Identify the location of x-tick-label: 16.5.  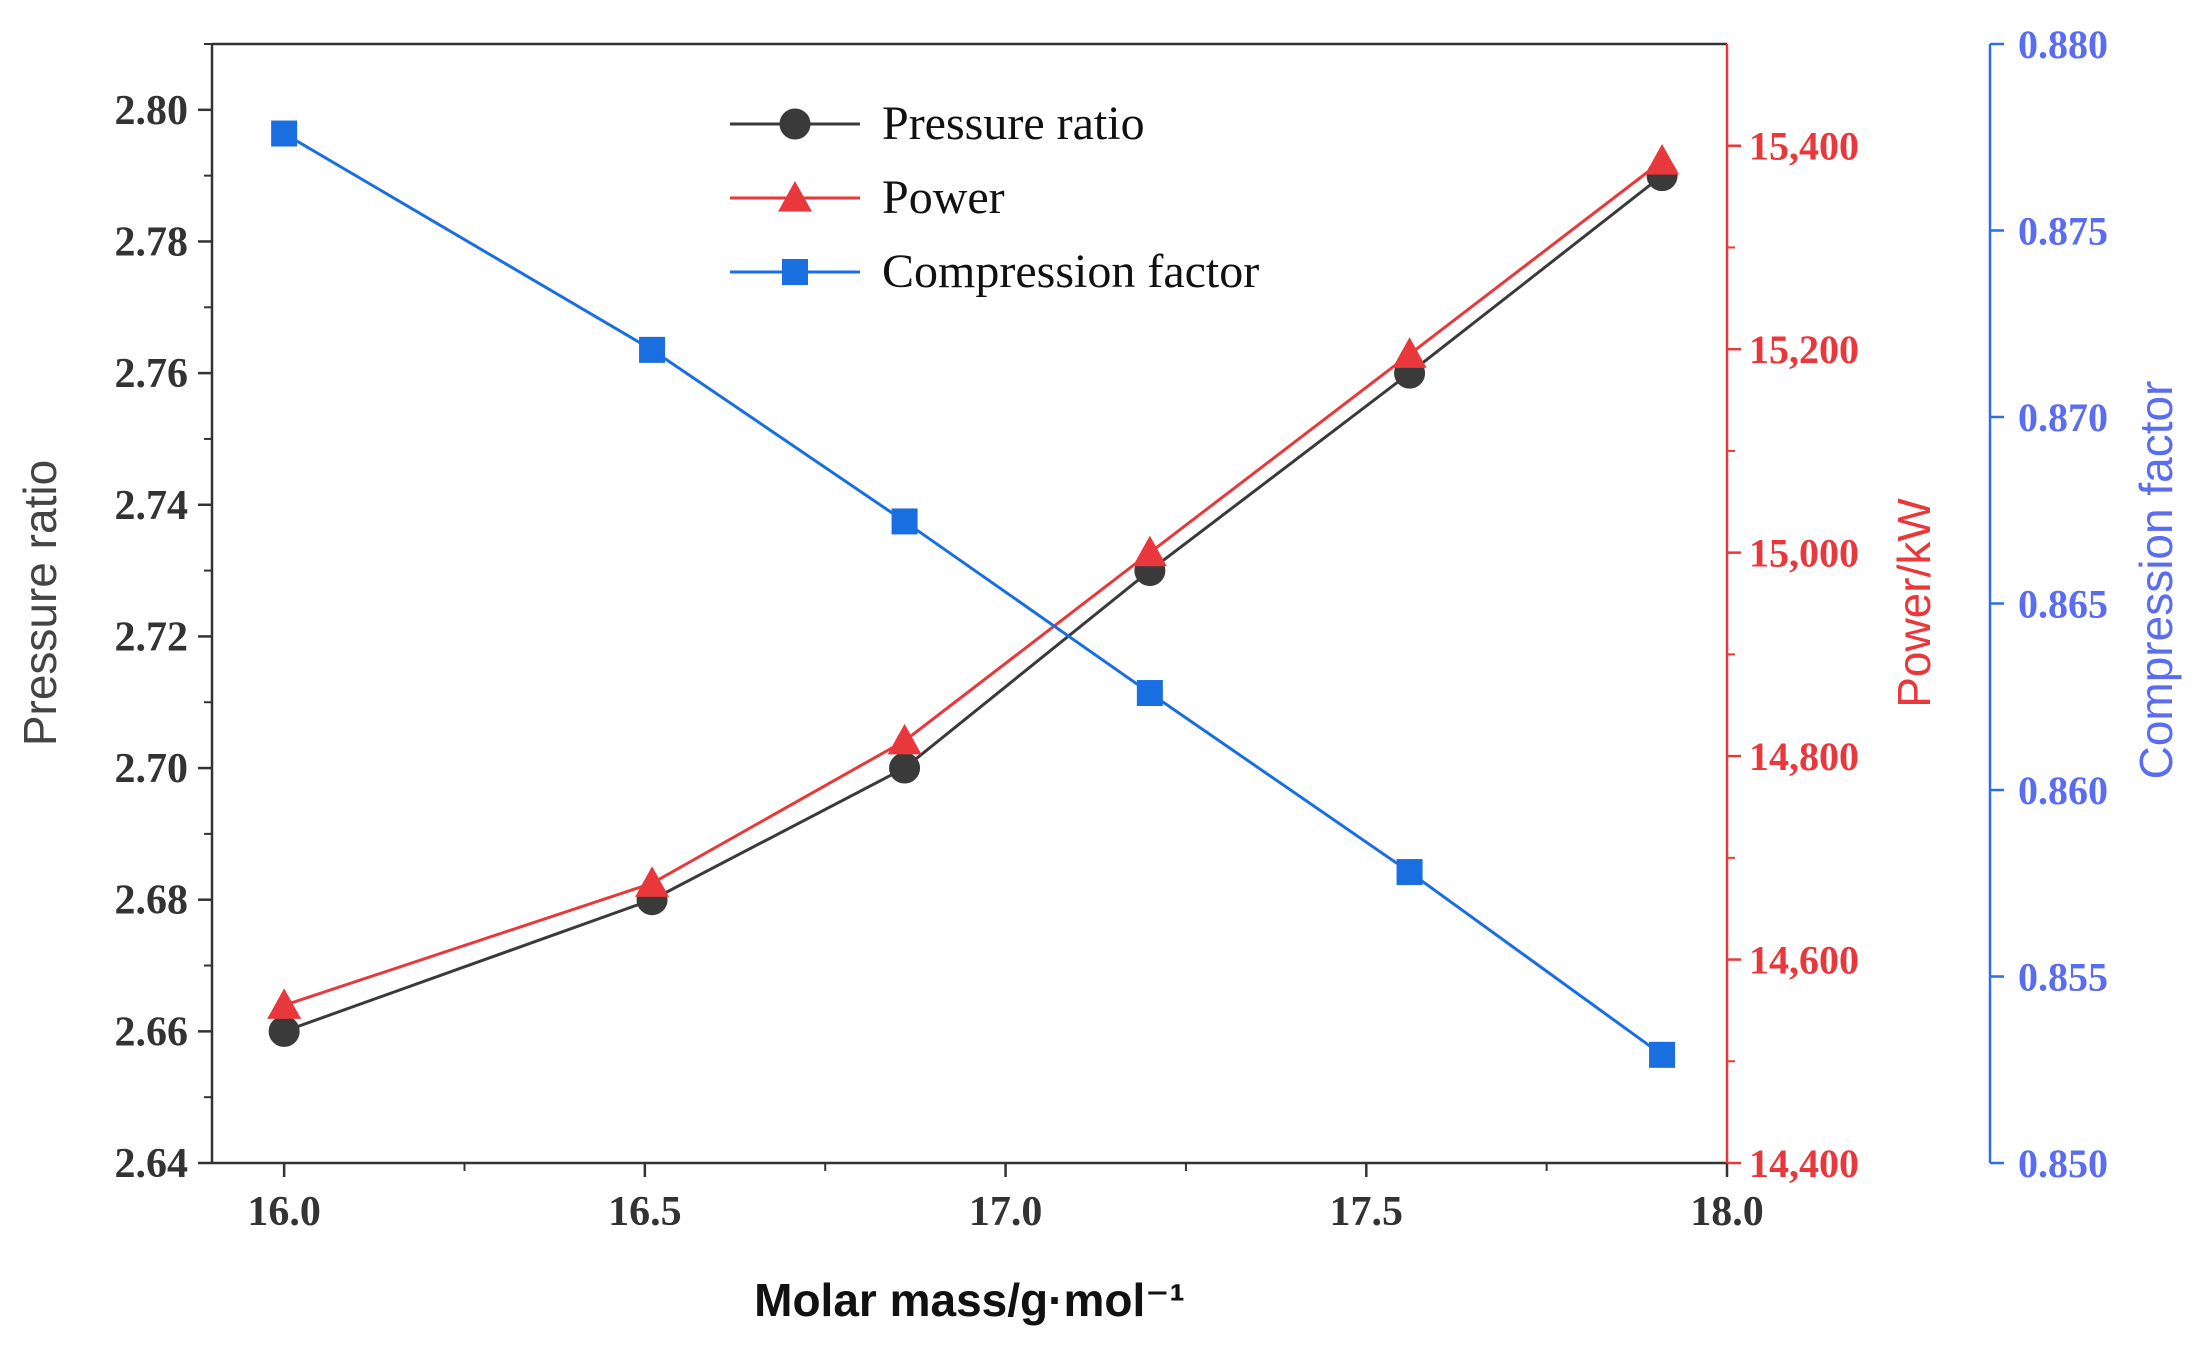
(645, 1212).